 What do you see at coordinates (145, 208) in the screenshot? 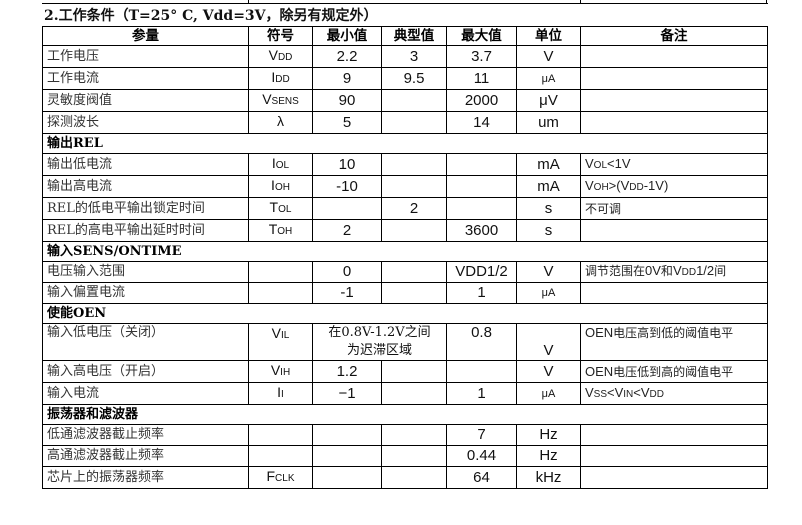
I see `param-cell: REL的低电平输出锁定时间` at bounding box center [145, 208].